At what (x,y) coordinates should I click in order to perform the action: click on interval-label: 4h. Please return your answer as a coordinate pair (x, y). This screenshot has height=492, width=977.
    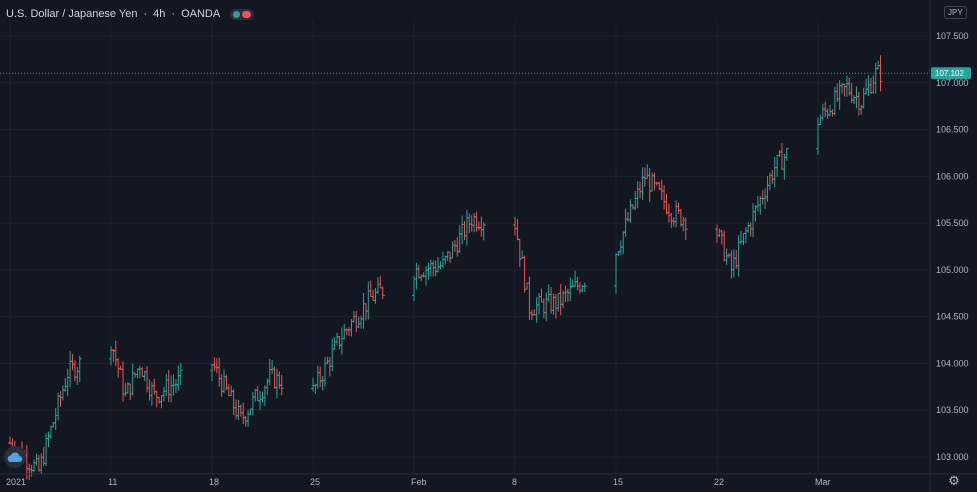
    Looking at the image, I should click on (159, 14).